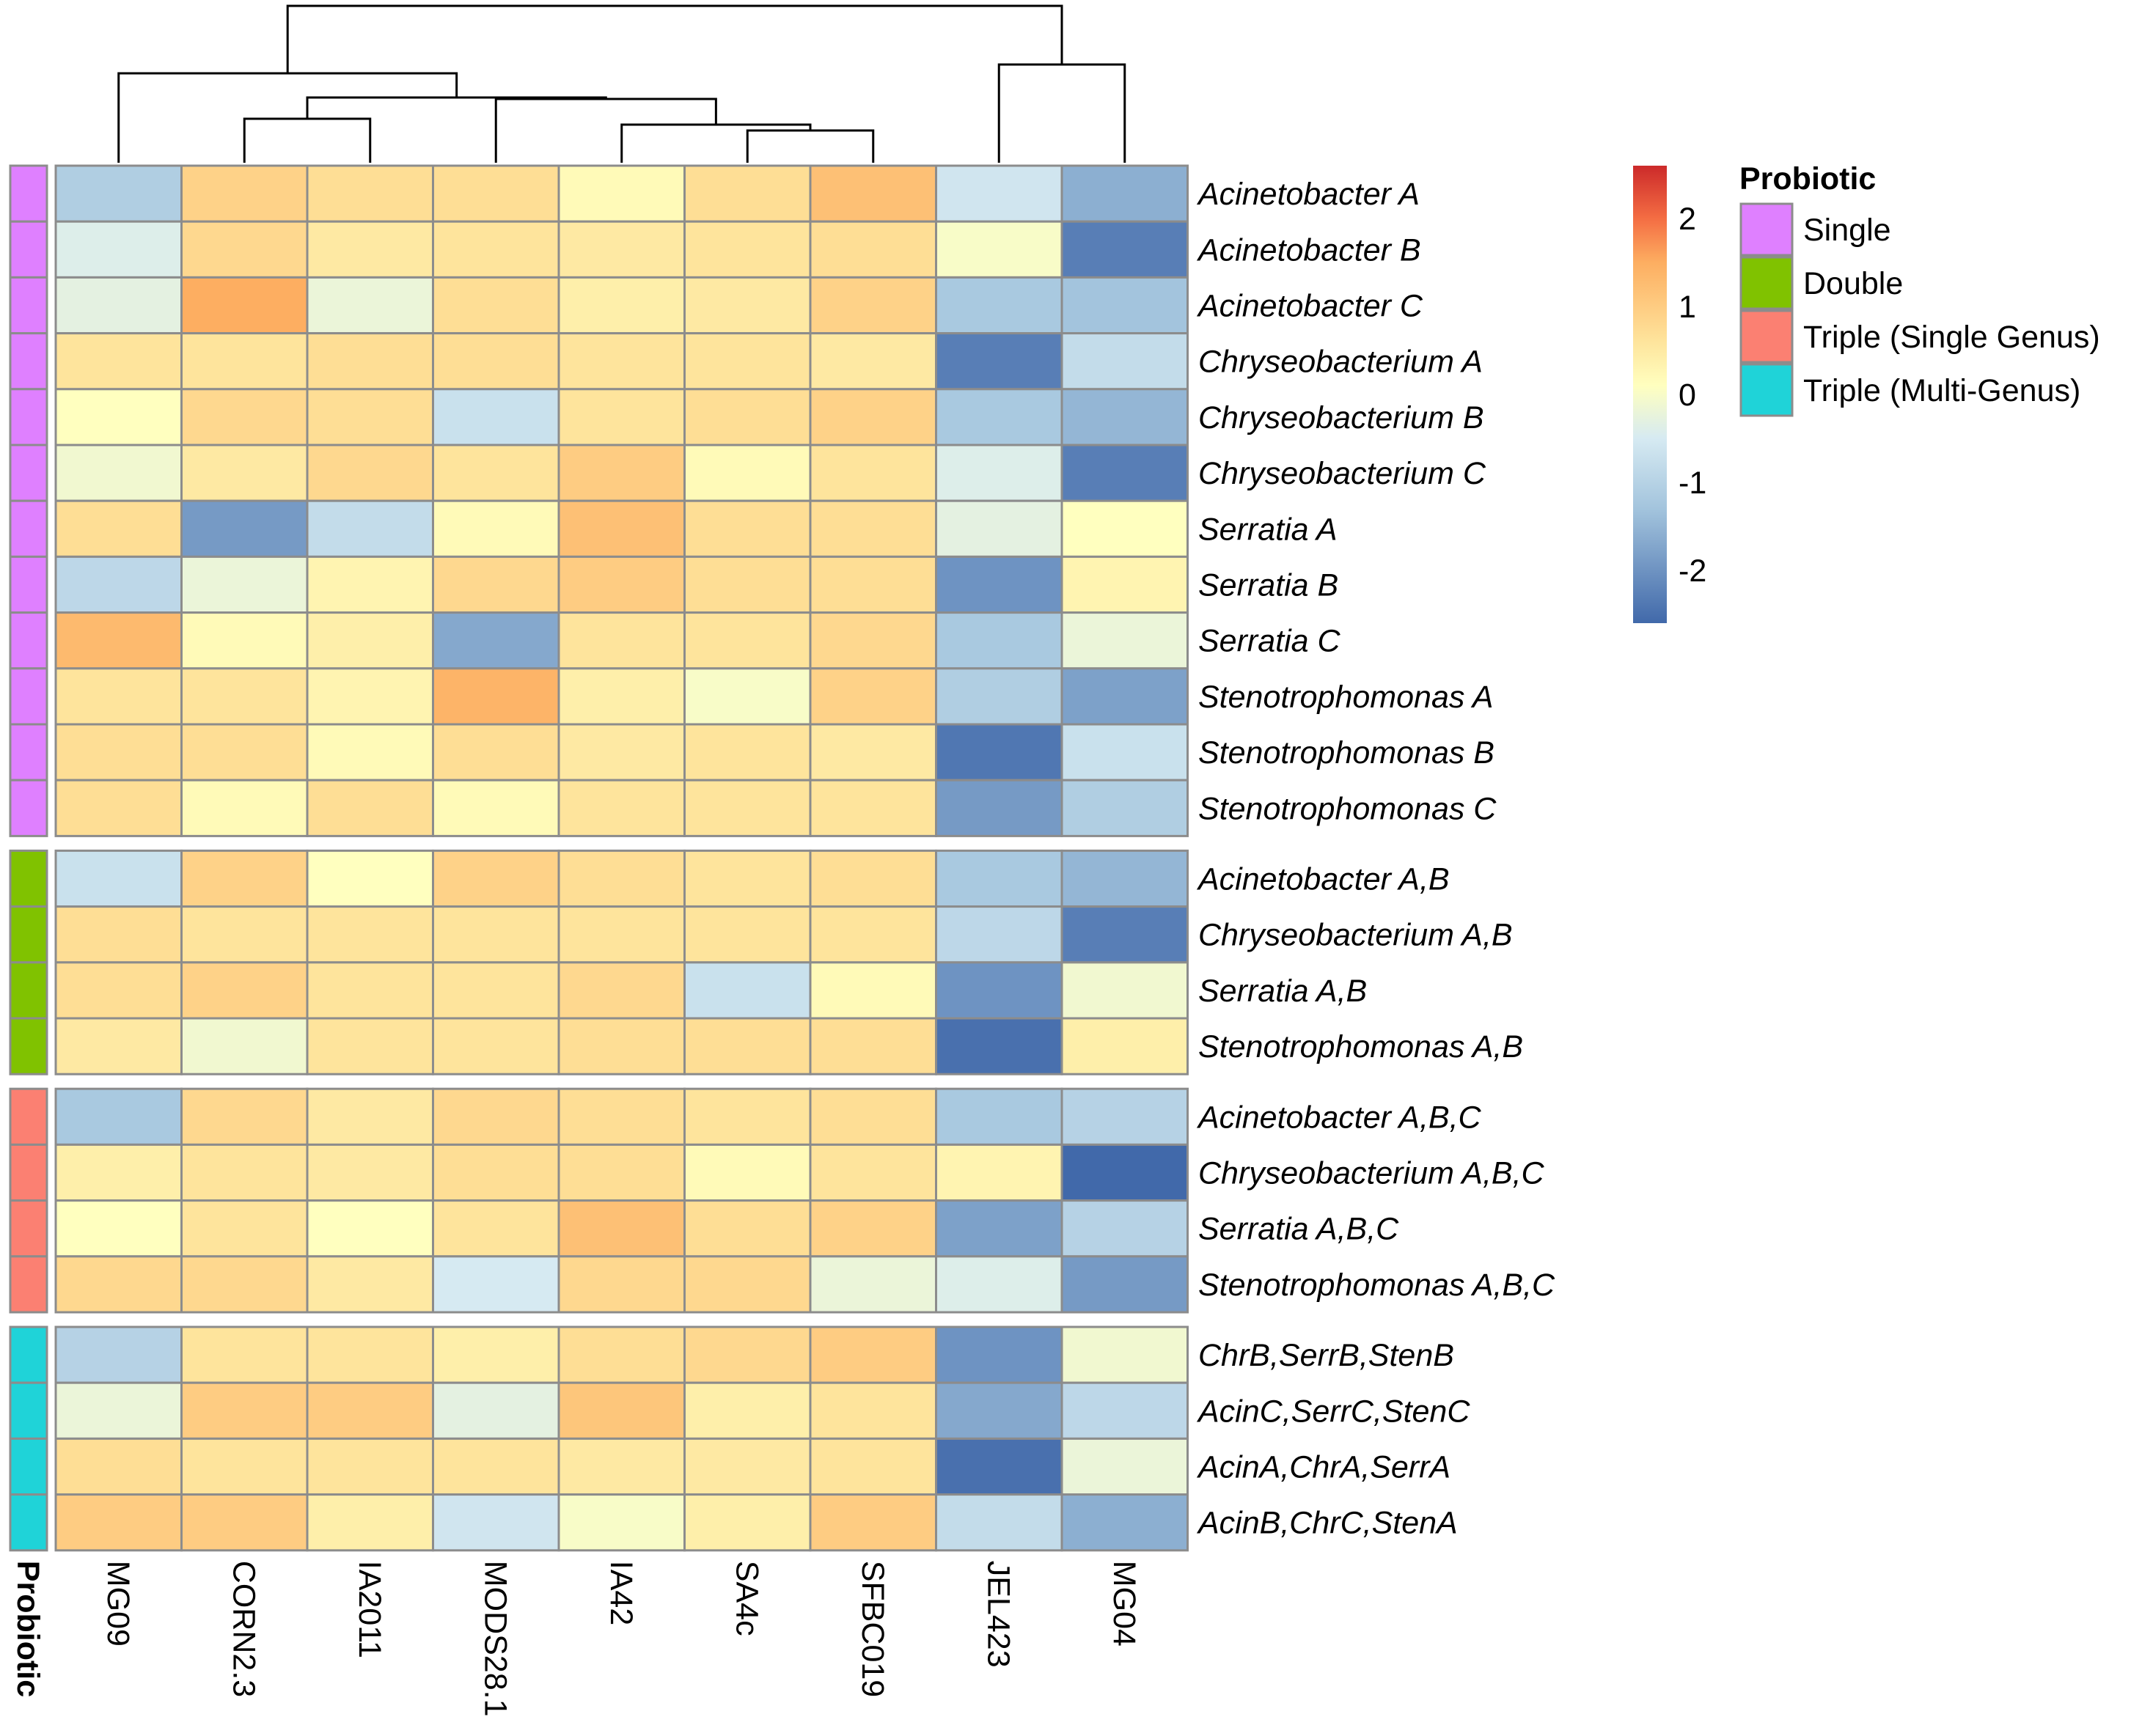 This screenshot has height=1736, width=2153. I want to click on legend-label-triple-multi-genus: Triple (Multi-Genus), so click(1942, 390).